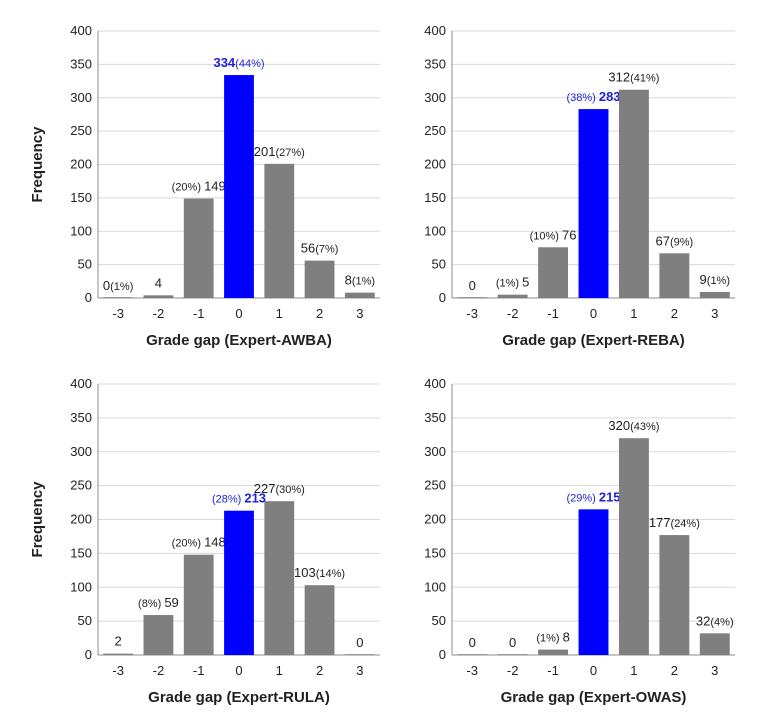 The image size is (770, 717). Describe the element at coordinates (199, 186) in the screenshot. I see `data-label: (20%) 149` at that location.